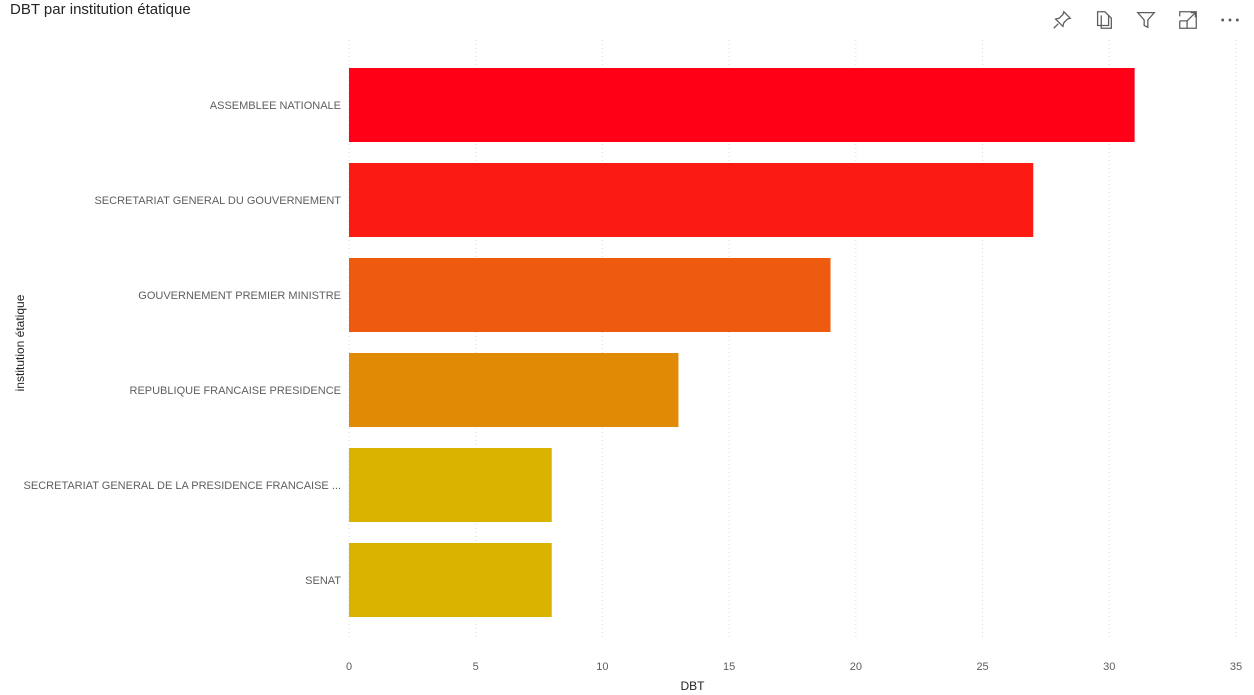 The image size is (1254, 695). I want to click on x-tick-label: 5, so click(476, 667).